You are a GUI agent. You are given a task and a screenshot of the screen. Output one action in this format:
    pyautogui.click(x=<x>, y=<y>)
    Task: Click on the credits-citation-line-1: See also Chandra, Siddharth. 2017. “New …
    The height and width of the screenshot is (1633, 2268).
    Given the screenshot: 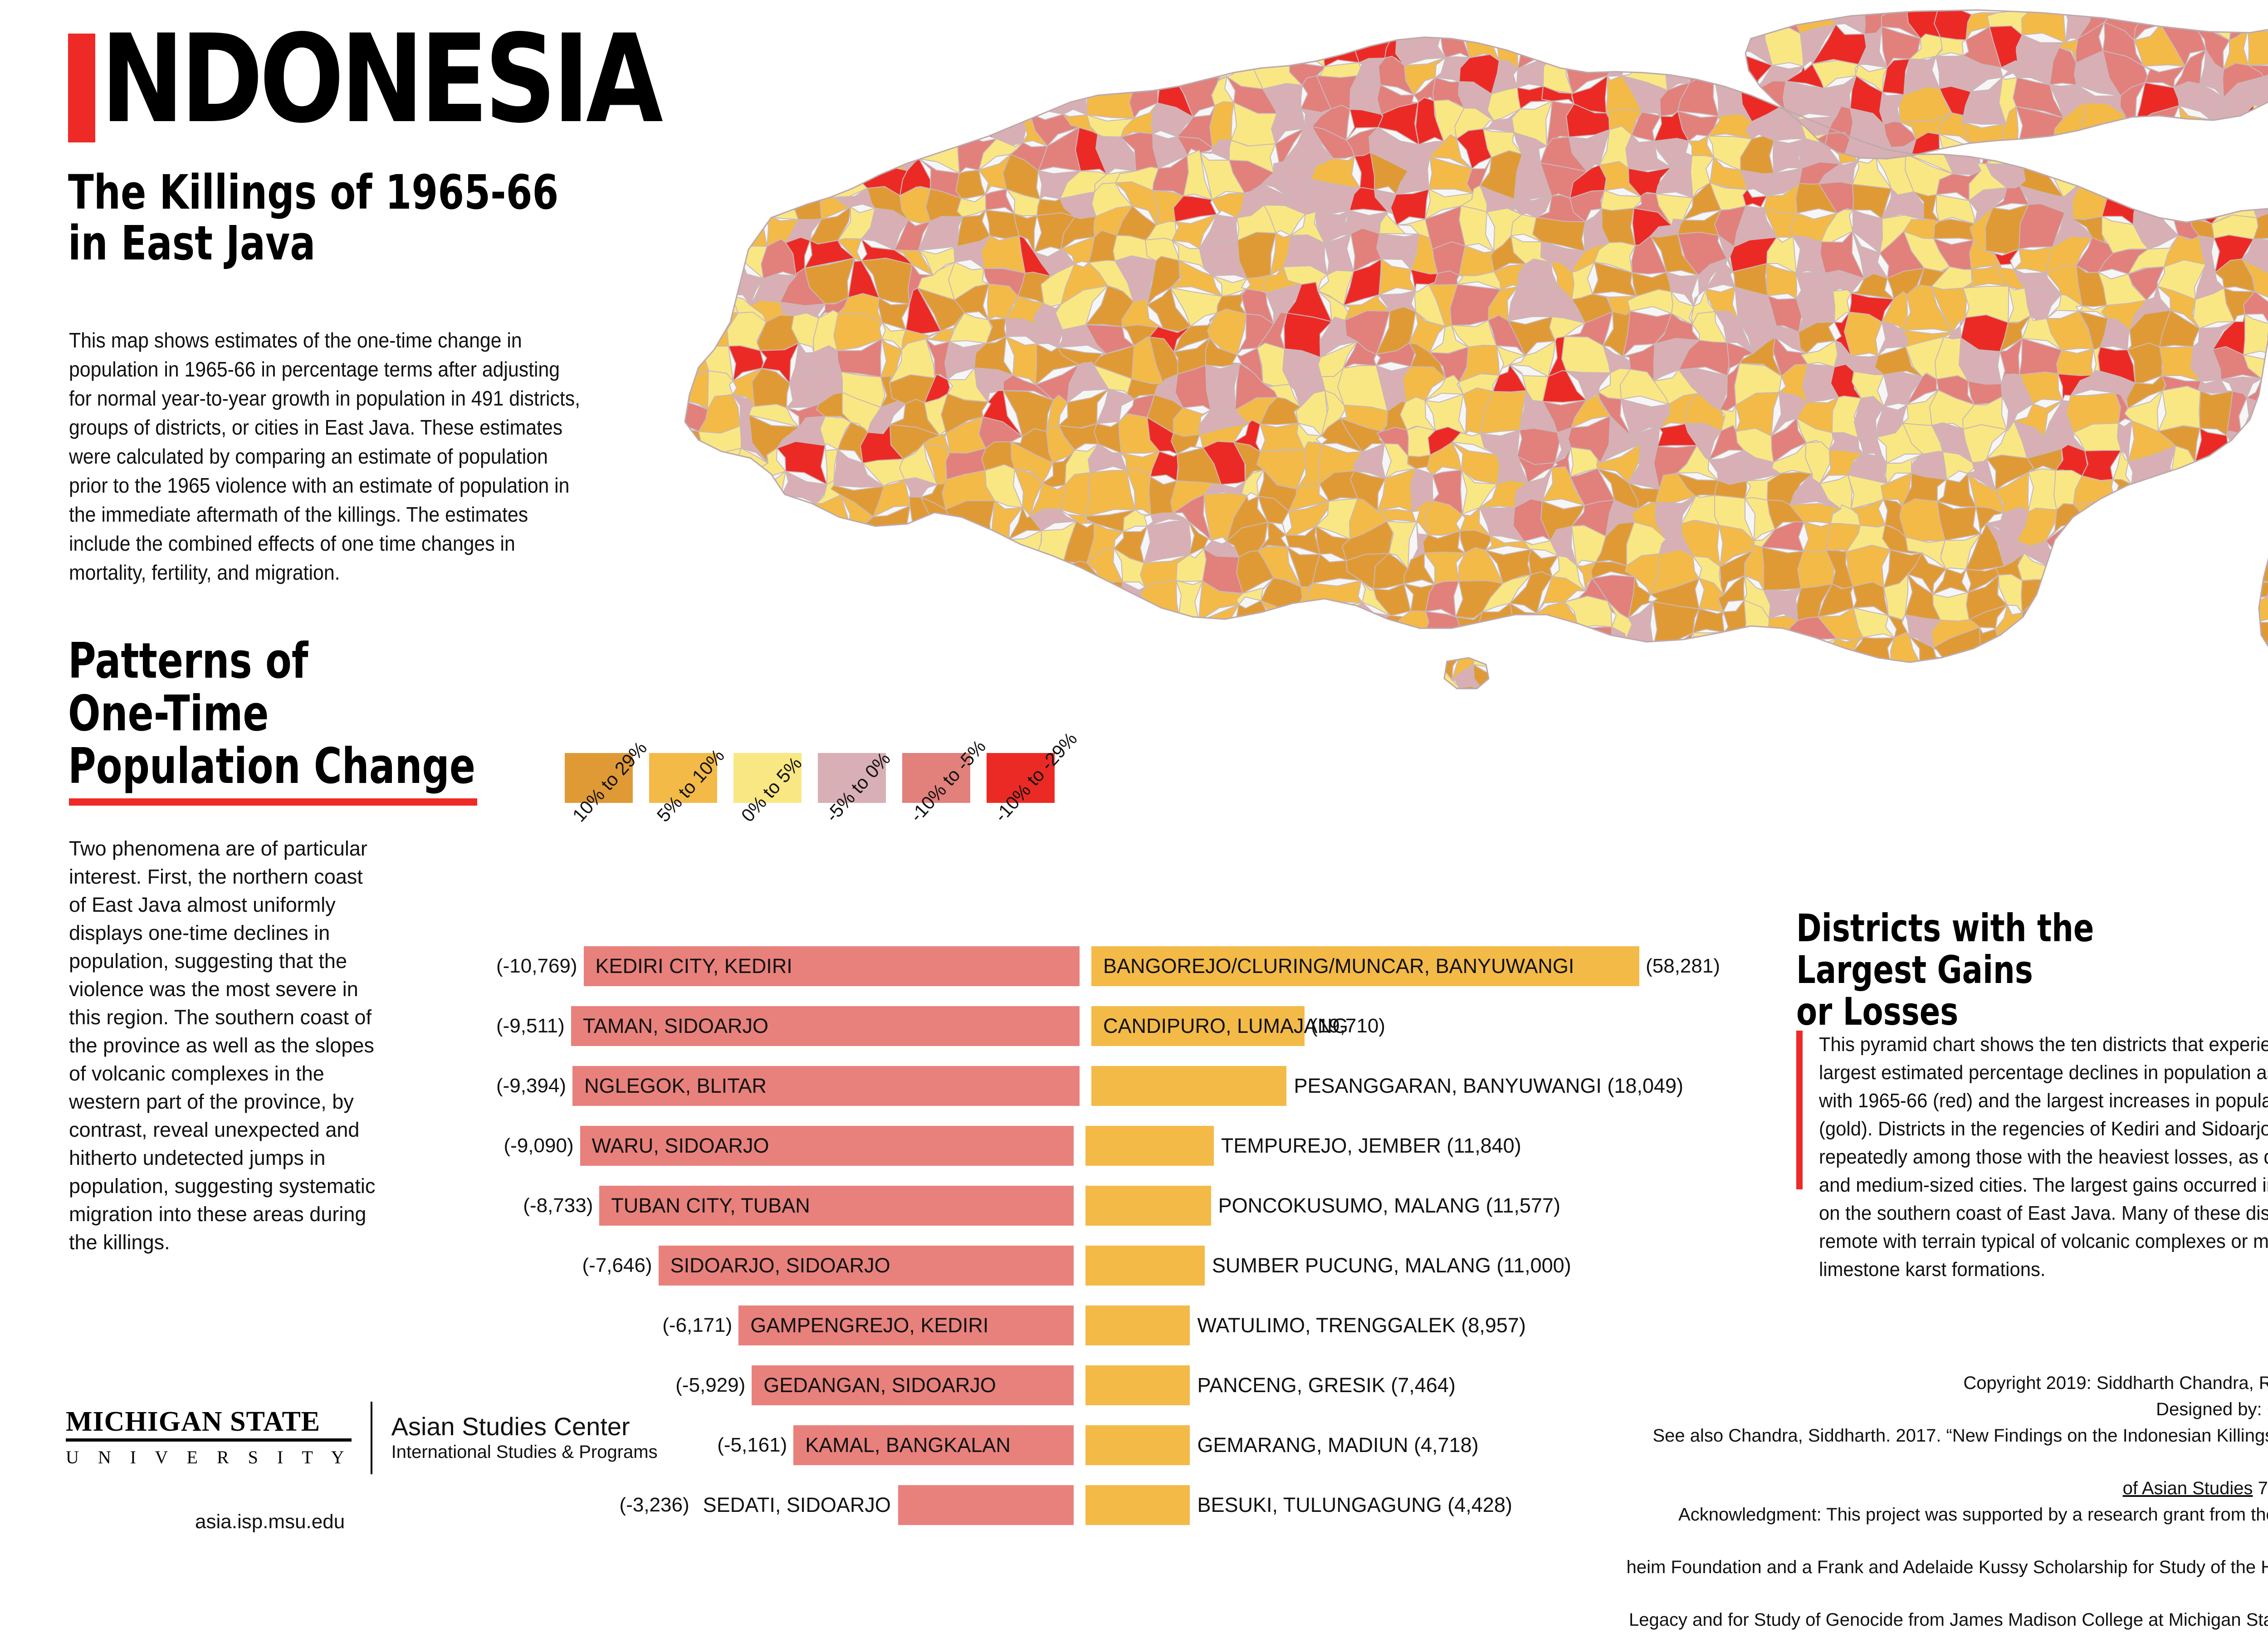 What is the action you would take?
    pyautogui.click(x=1937, y=1449)
    